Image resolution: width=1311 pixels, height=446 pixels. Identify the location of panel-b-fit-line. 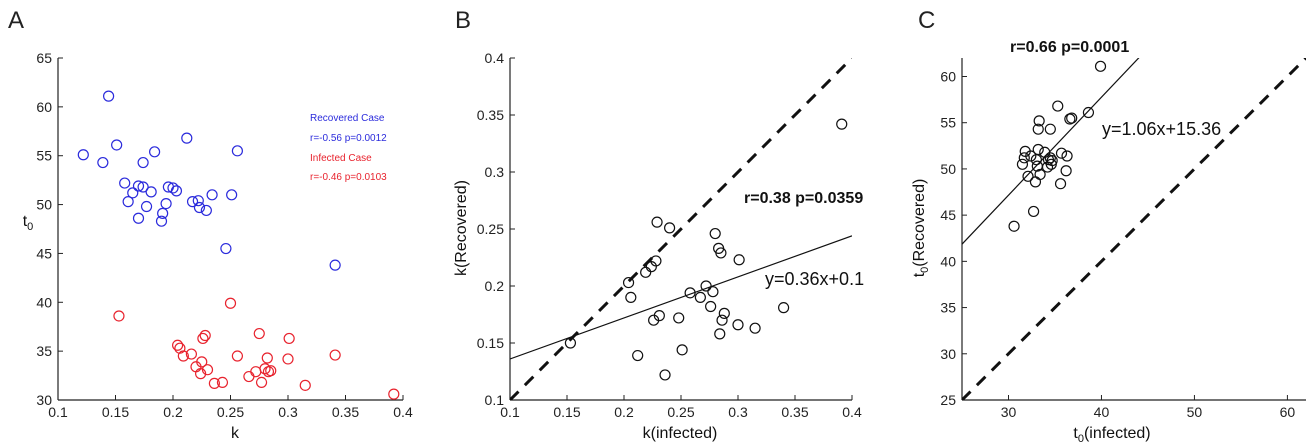
(681, 297).